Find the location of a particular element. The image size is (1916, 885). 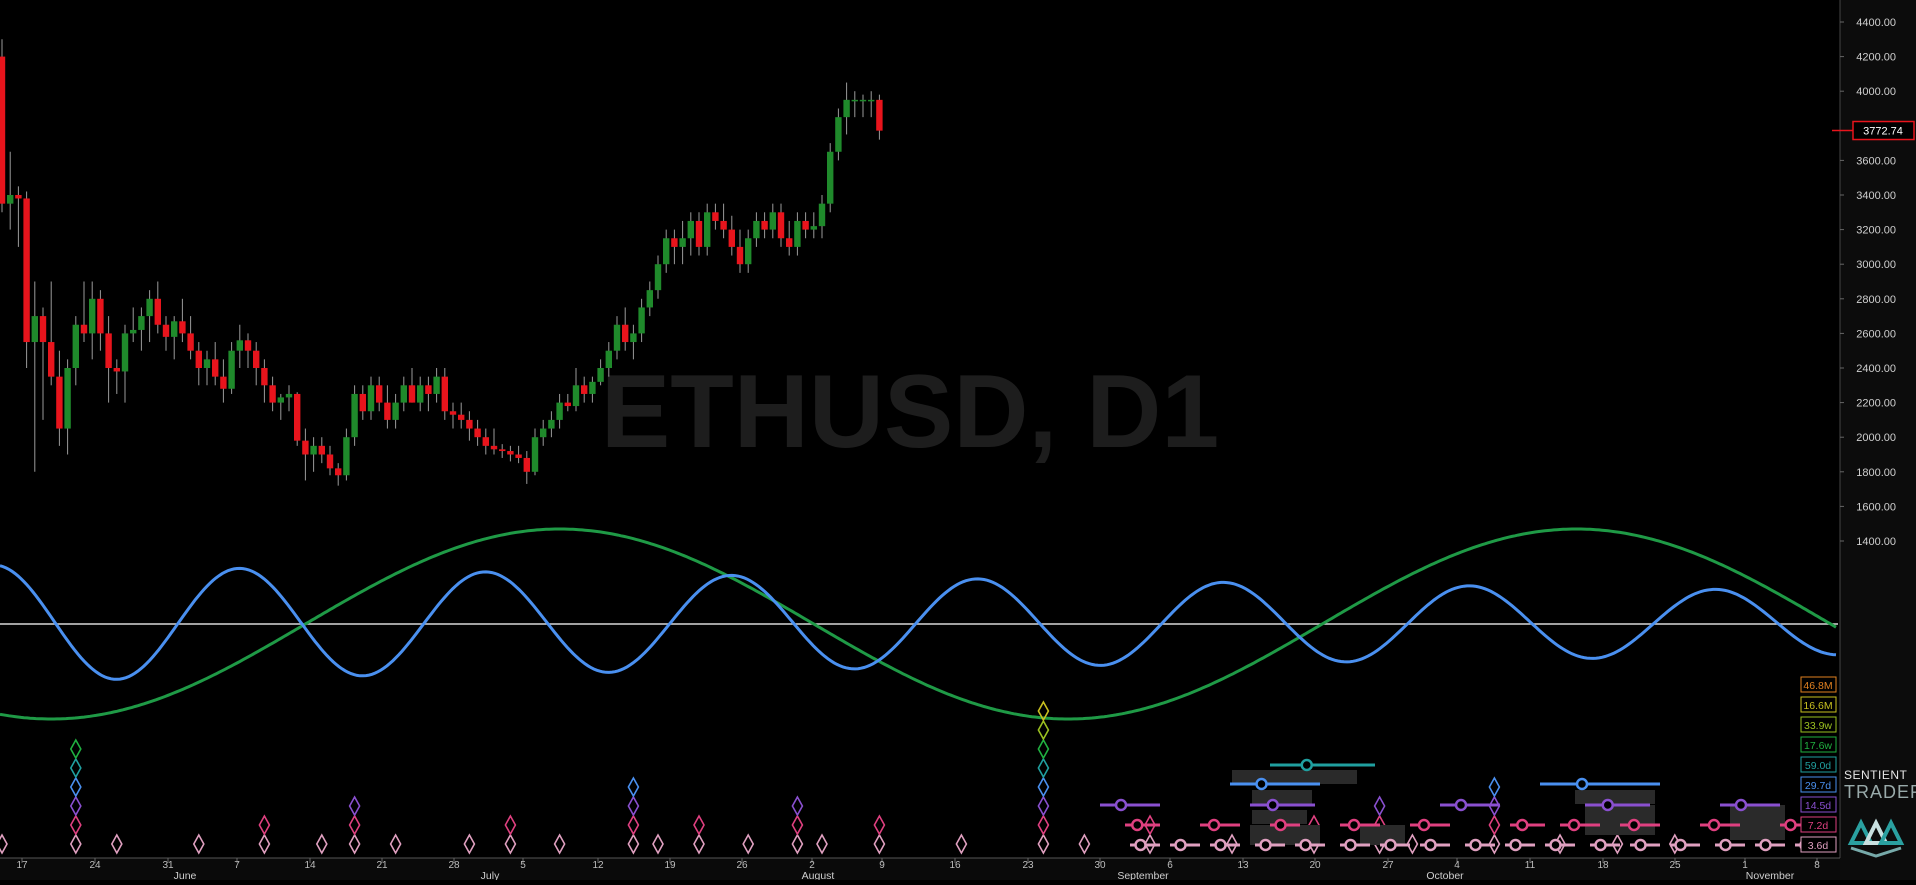

y-tick-label: 4000.00 is located at coordinates (1876, 92).